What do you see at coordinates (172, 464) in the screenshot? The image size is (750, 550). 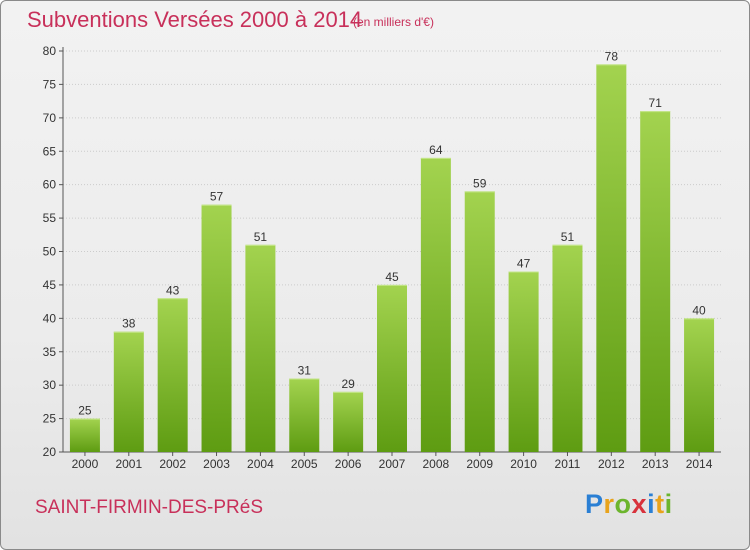 I see `x-tick-label-2002: 2002` at bounding box center [172, 464].